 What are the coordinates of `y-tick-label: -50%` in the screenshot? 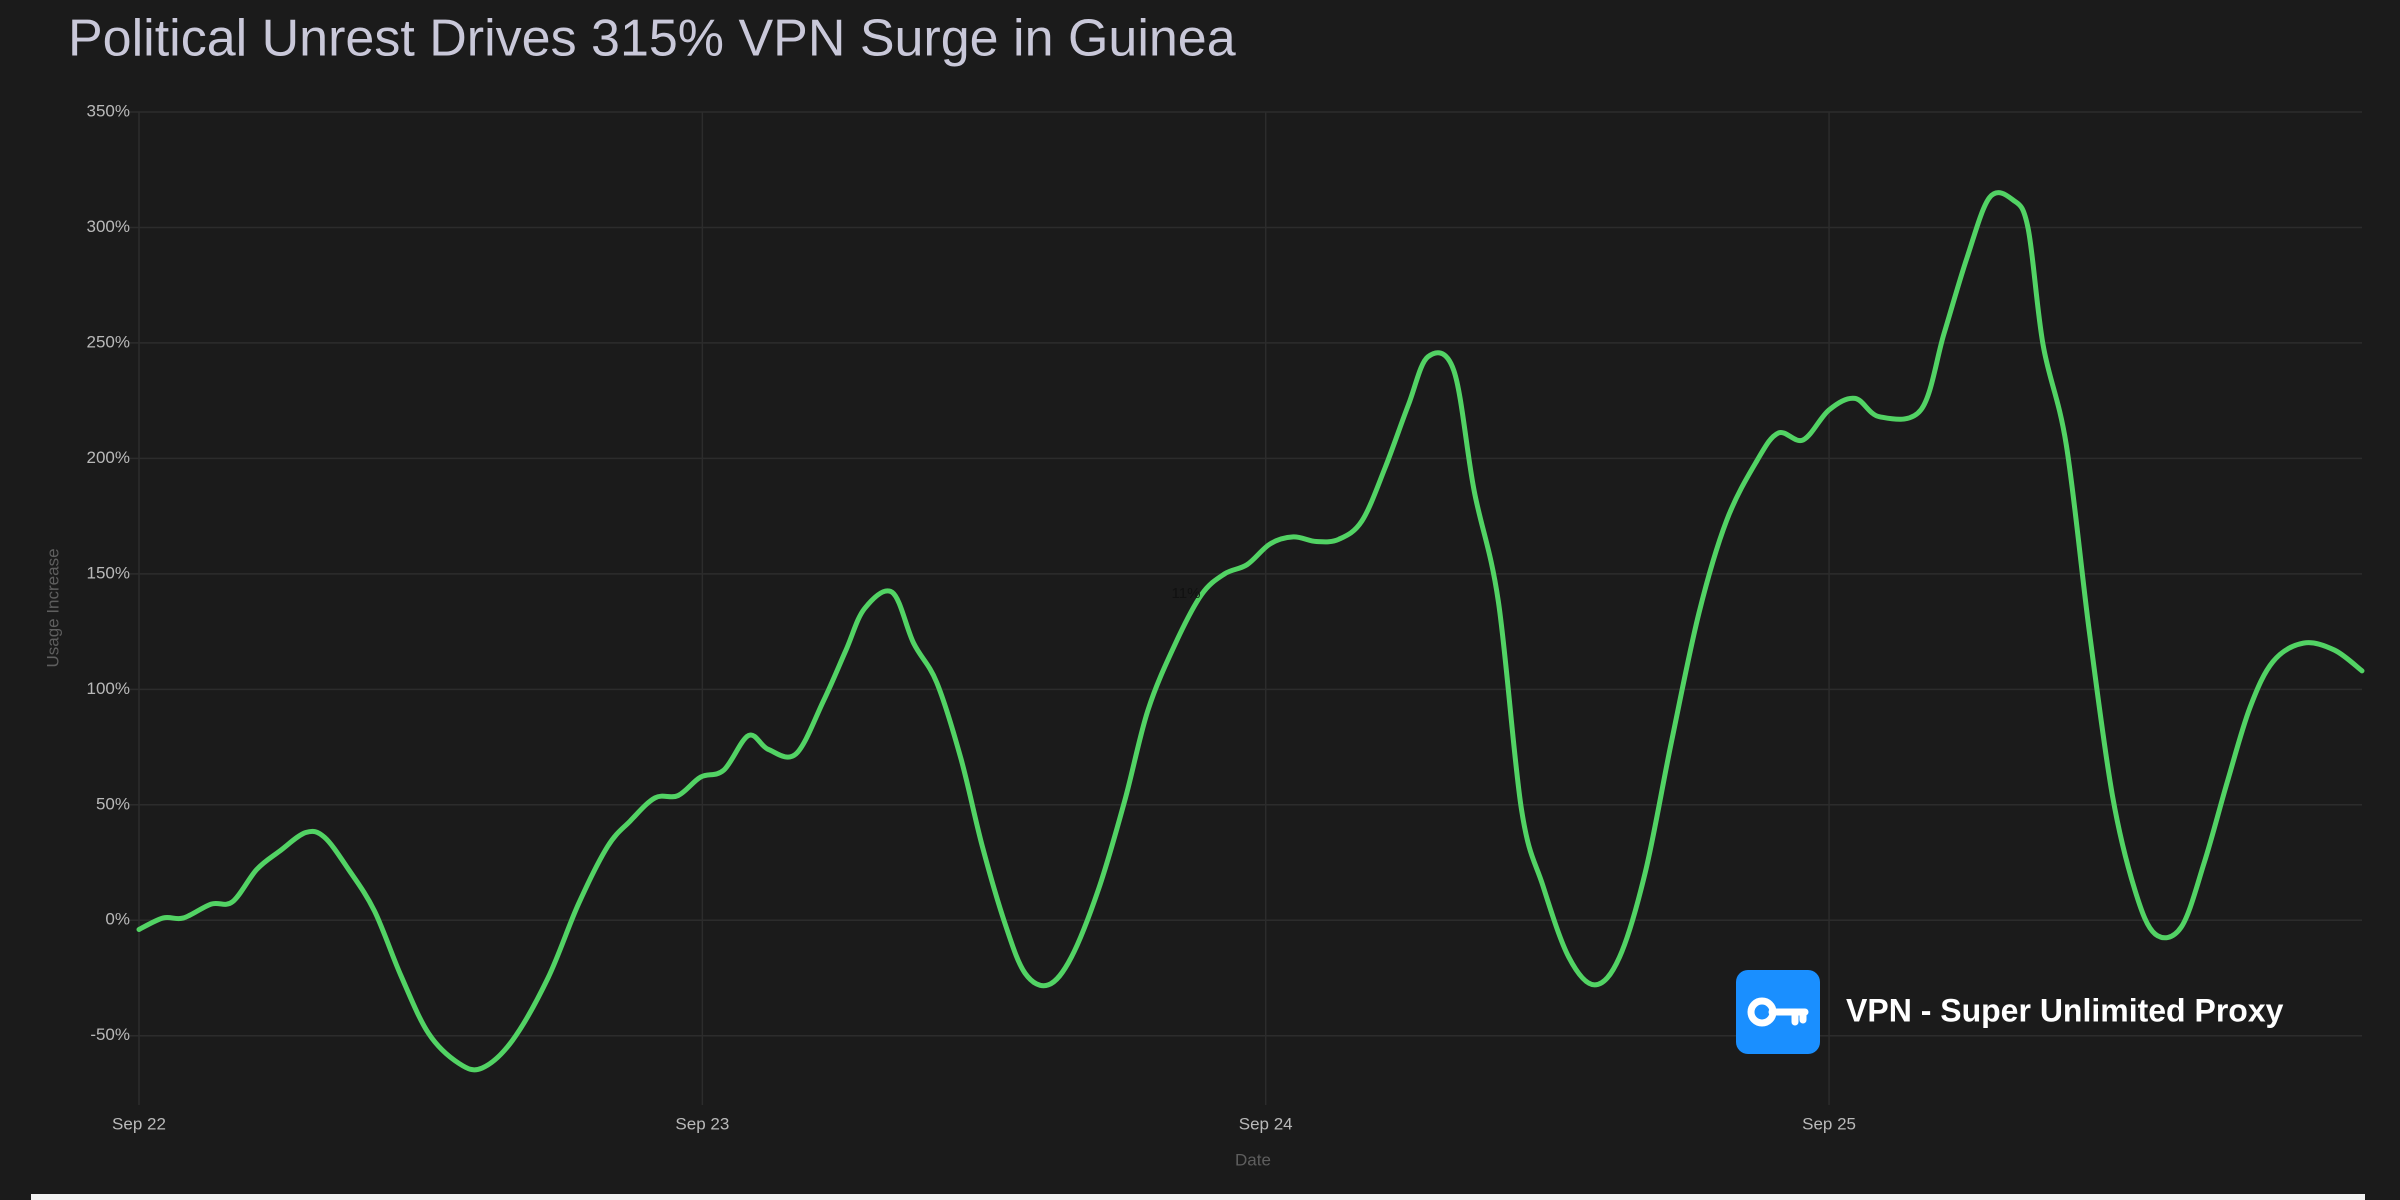 It's located at (110, 1034).